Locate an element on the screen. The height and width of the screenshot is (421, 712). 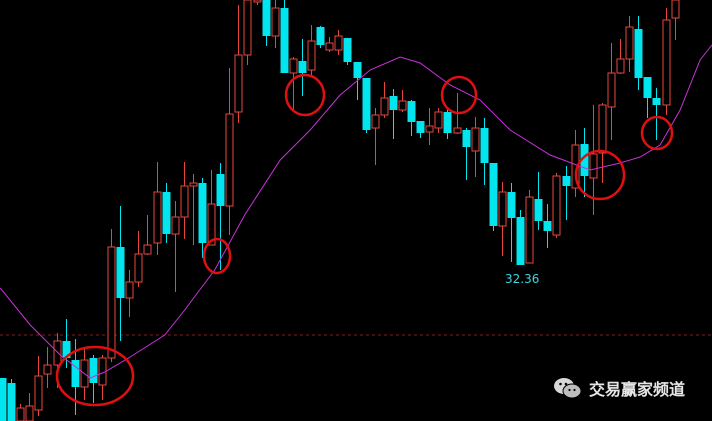
watermark: 交易赢家频道 is located at coordinates (619, 388).